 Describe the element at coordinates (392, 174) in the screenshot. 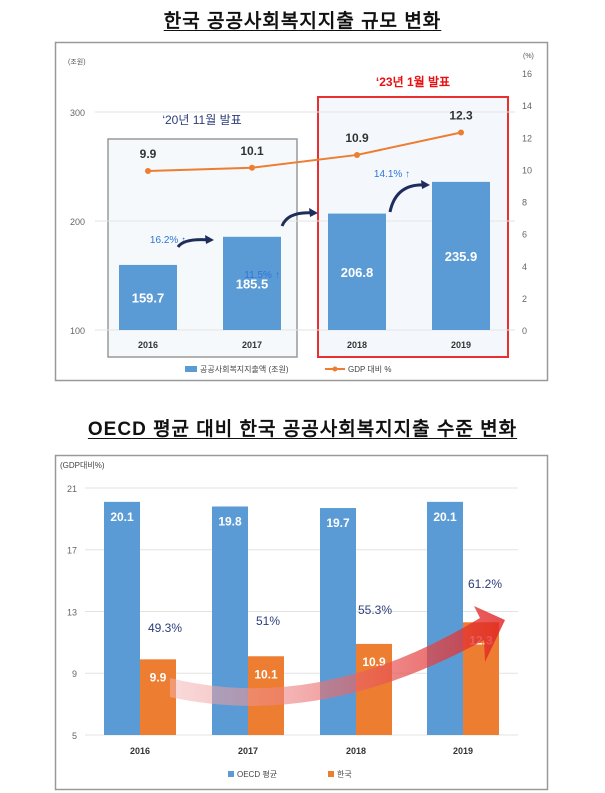

I see `growth-label: 14.1% ↑` at that location.